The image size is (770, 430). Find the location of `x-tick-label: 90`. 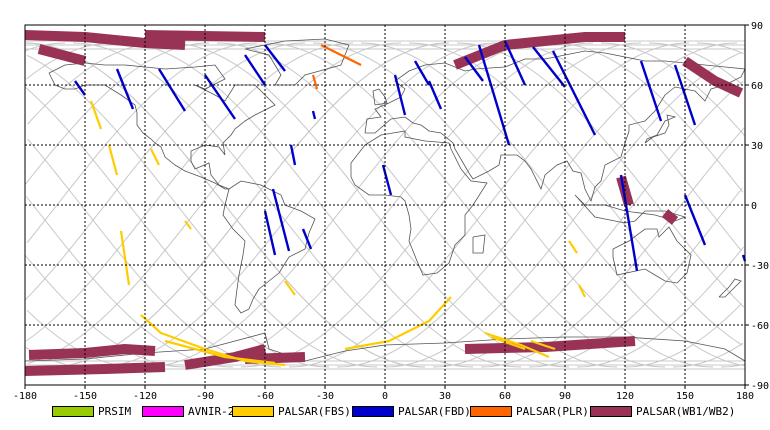

x-tick-label: 90 is located at coordinates (565, 396).